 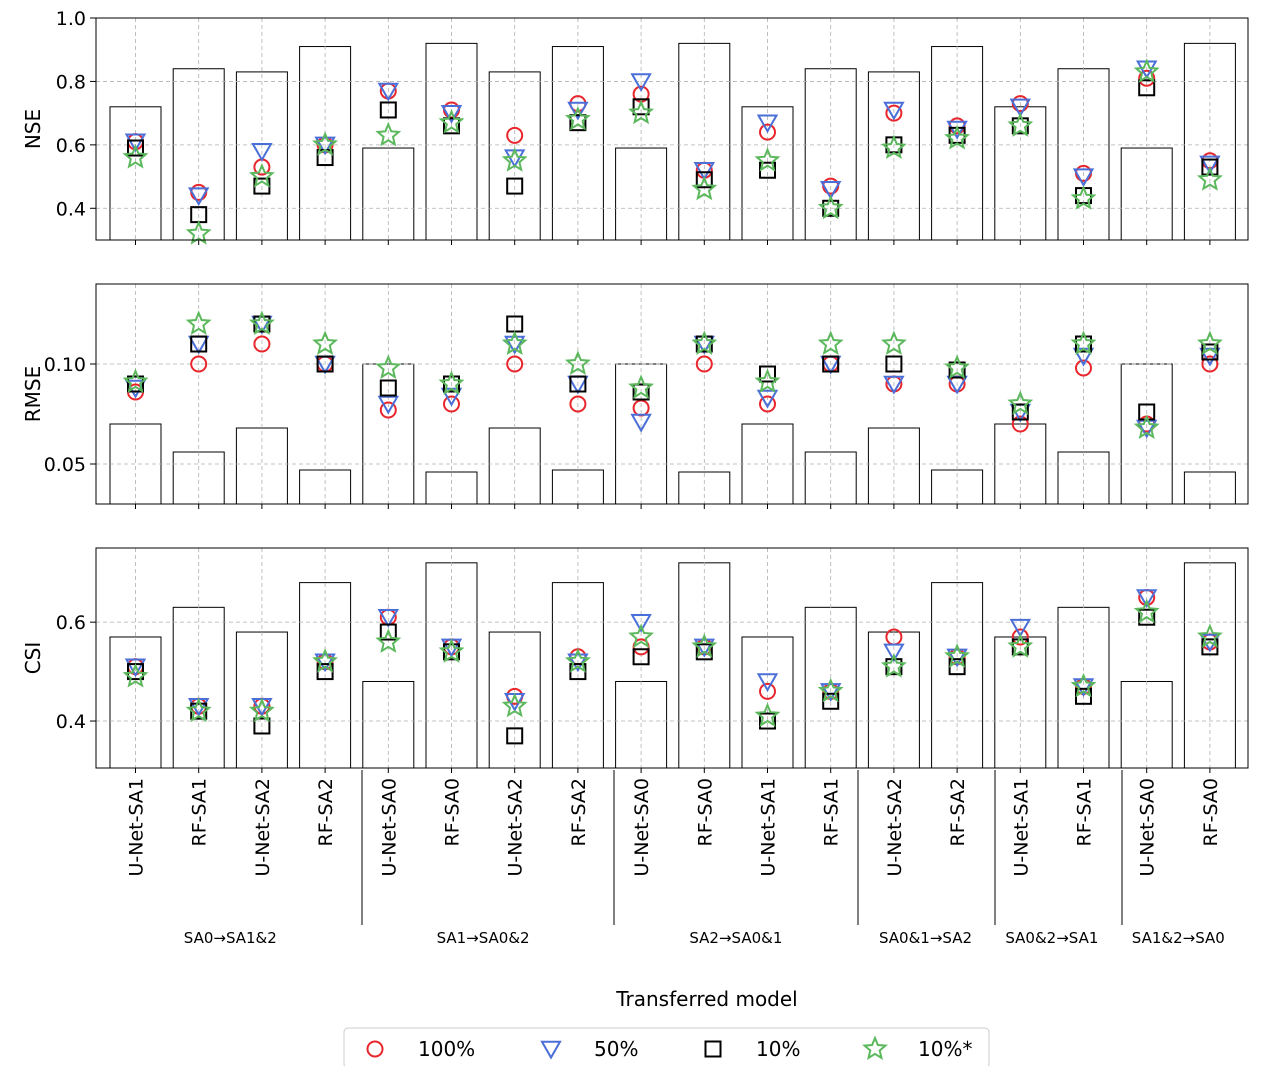 I want to click on x-category-label: RF-SA2, so click(x=958, y=812).